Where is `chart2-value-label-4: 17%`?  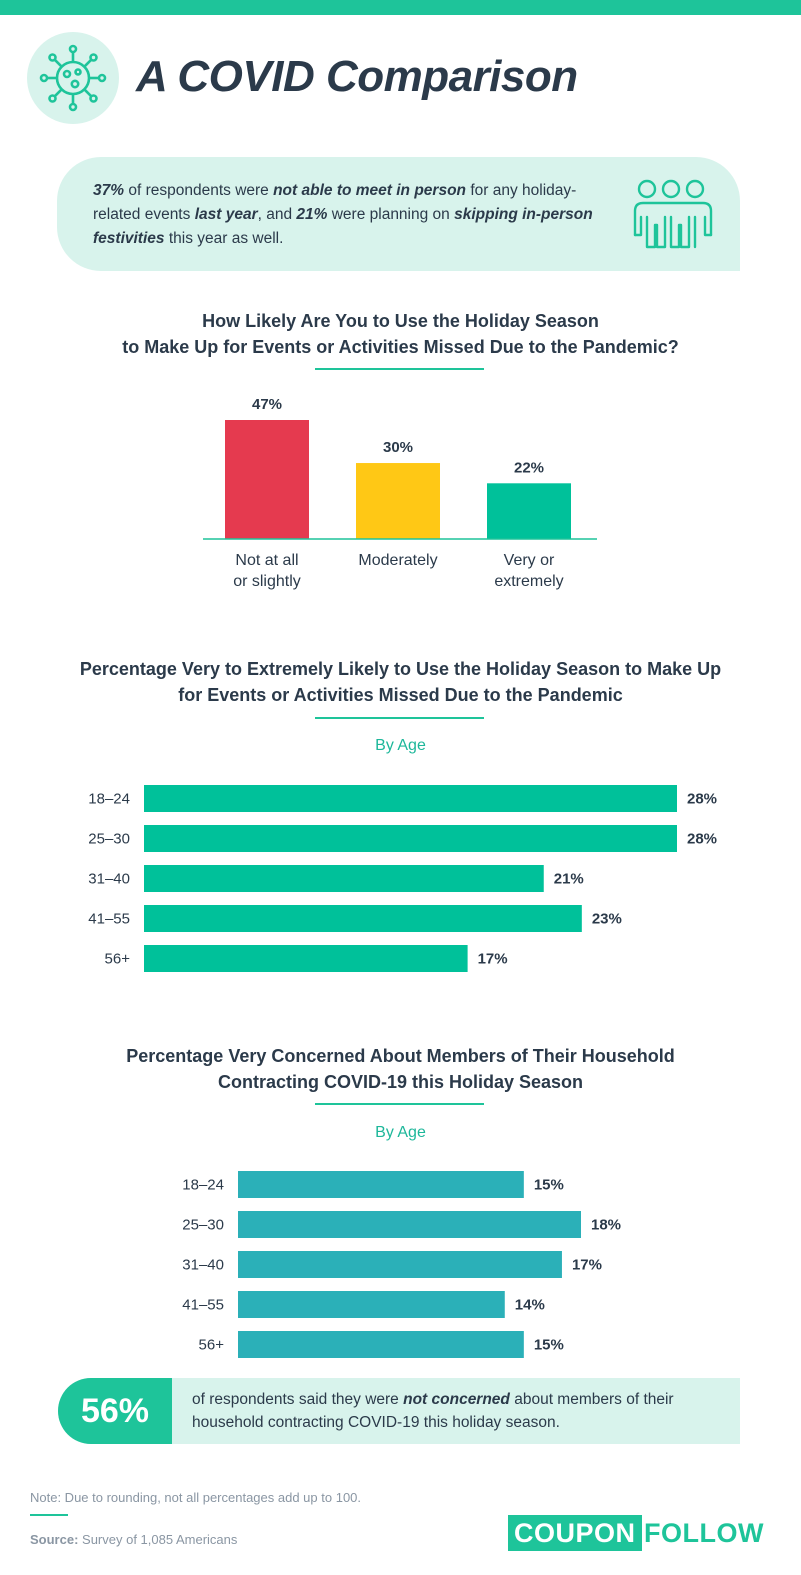
chart2-value-label-4: 17% is located at coordinates (493, 959).